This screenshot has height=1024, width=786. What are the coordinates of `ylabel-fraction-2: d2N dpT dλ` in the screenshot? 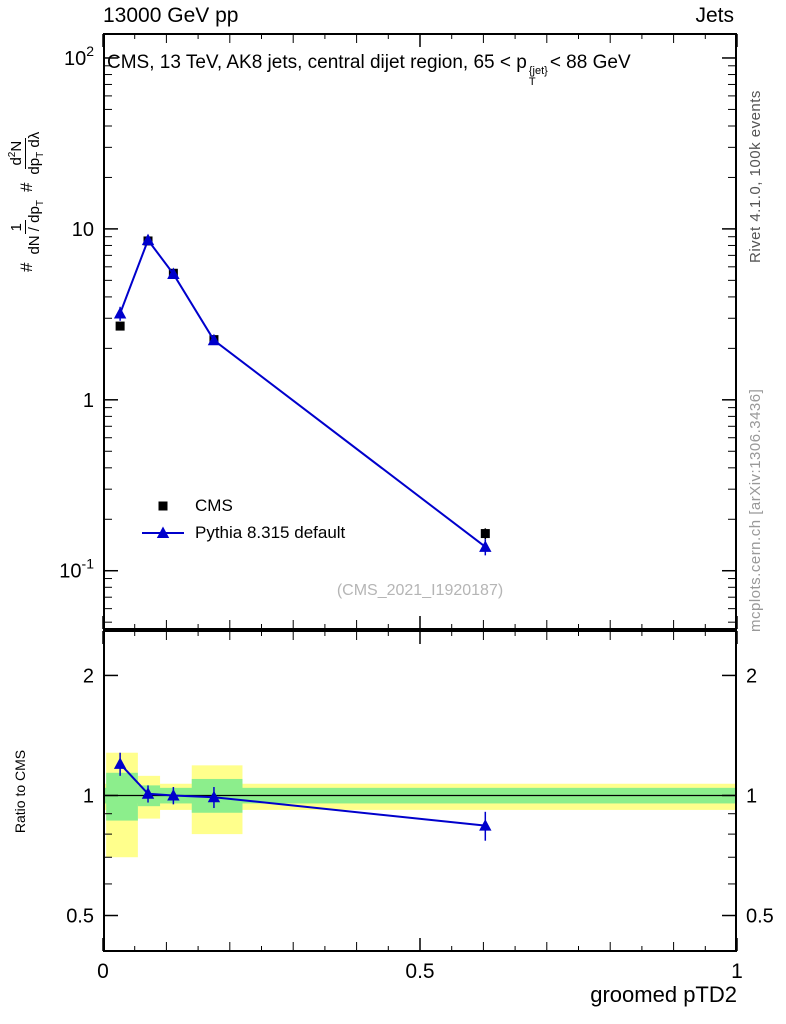 It's located at (27, 153).